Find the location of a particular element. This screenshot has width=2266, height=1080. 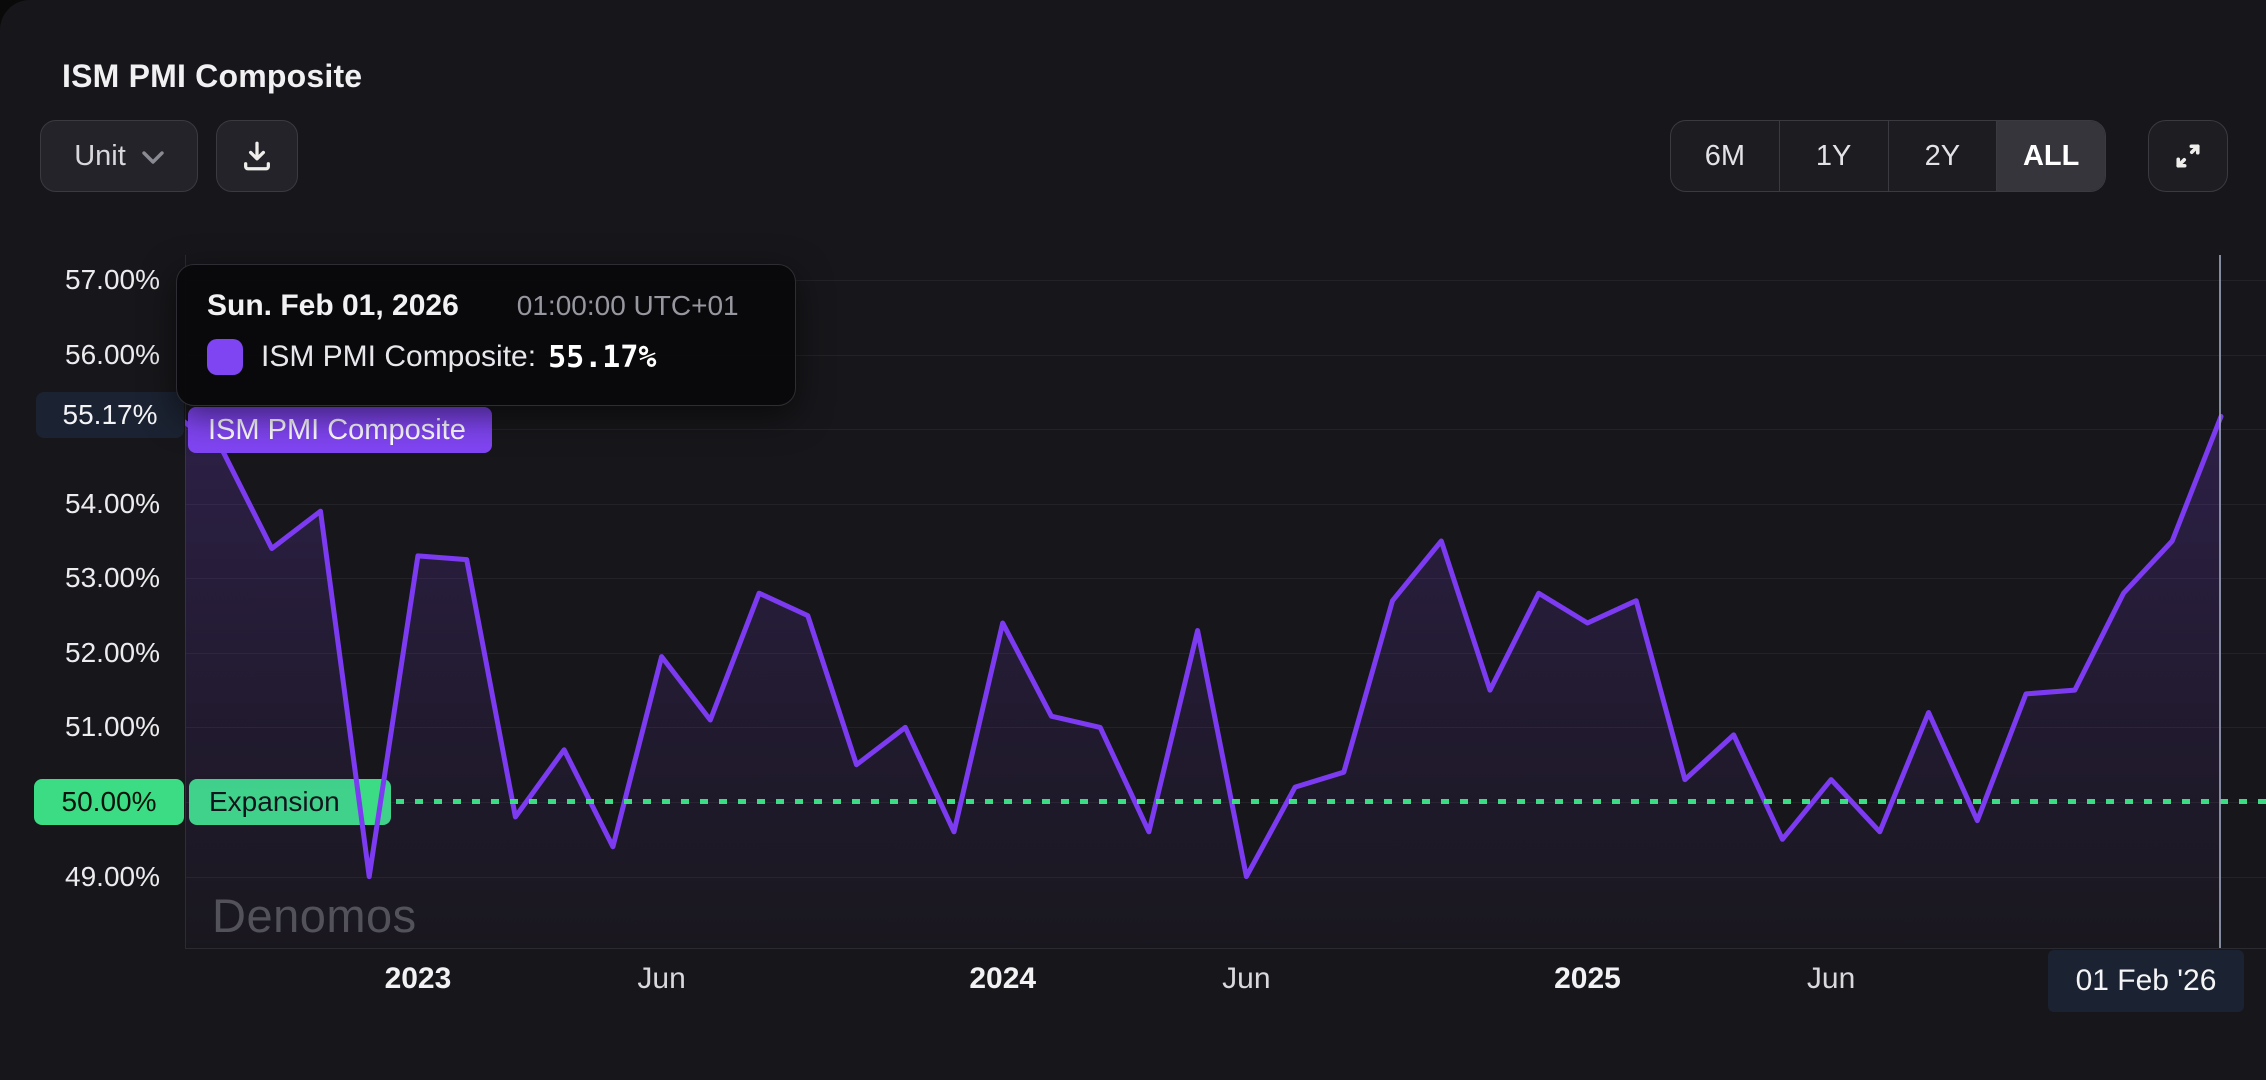

fullscreen-button is located at coordinates (2188, 156).